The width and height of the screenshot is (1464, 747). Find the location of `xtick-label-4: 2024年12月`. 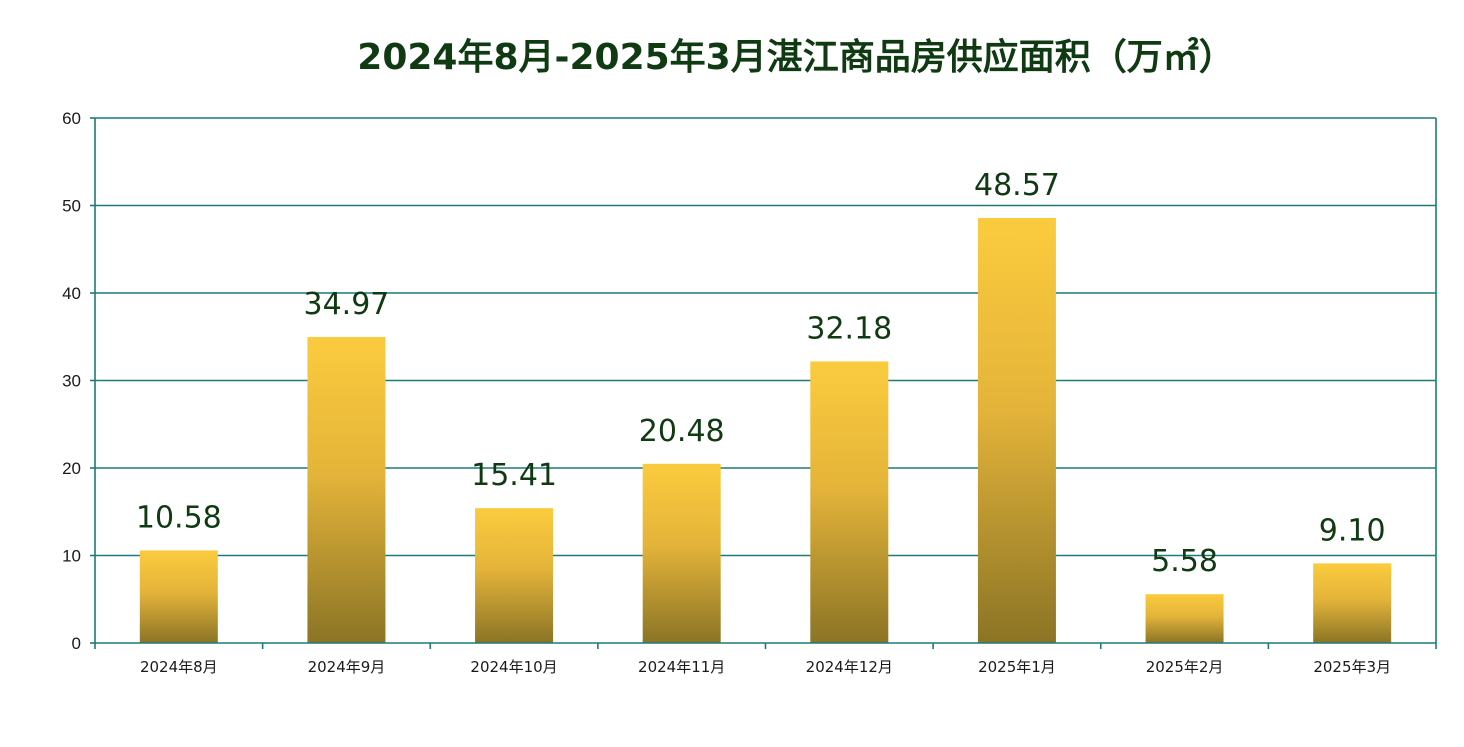

xtick-label-4: 2024年12月 is located at coordinates (849, 667).